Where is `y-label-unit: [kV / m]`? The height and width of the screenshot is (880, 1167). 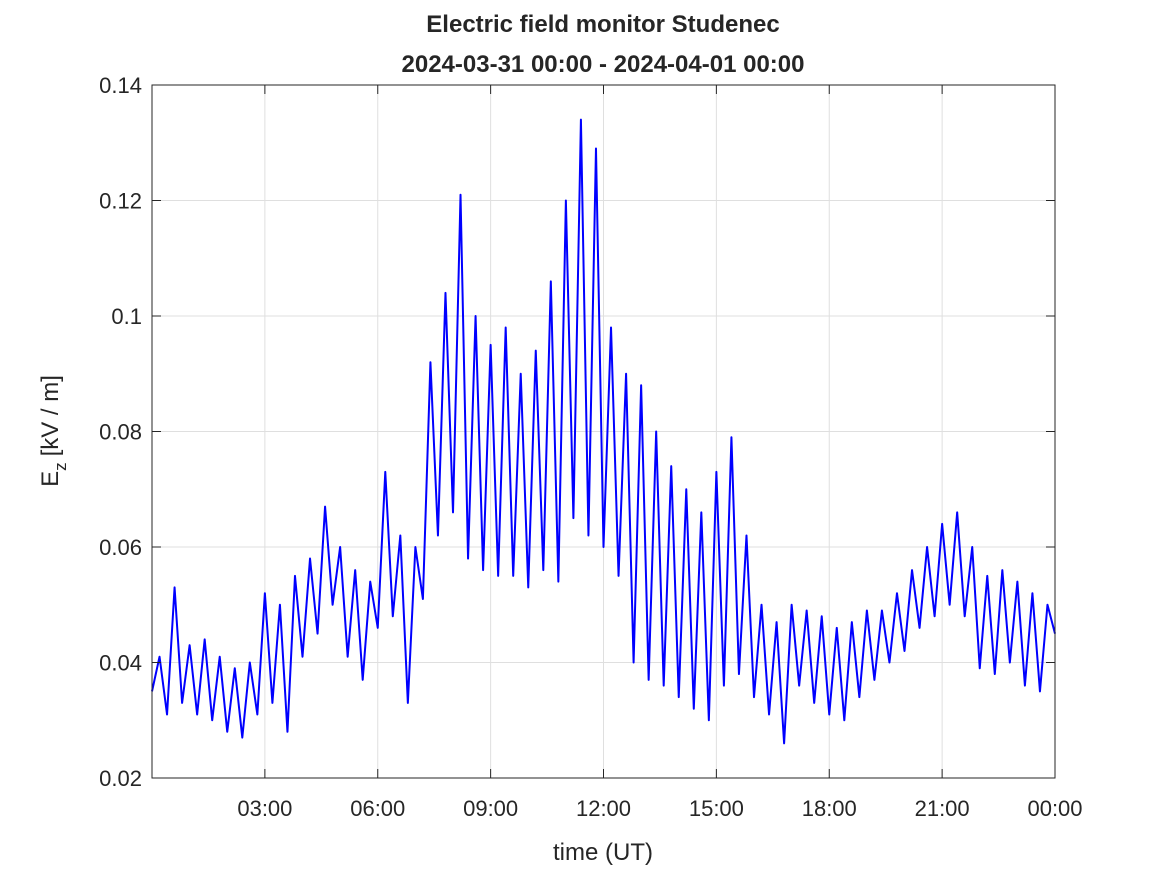
y-label-unit: [kV / m] is located at coordinates (50, 415).